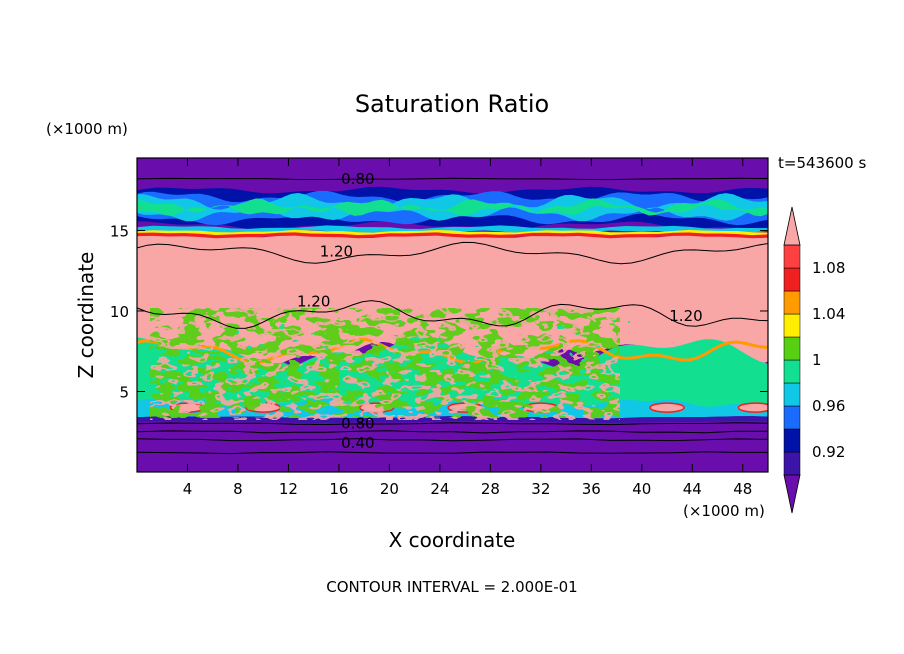 This screenshot has width=904, height=654. I want to click on x-tick-label: 32, so click(540, 489).